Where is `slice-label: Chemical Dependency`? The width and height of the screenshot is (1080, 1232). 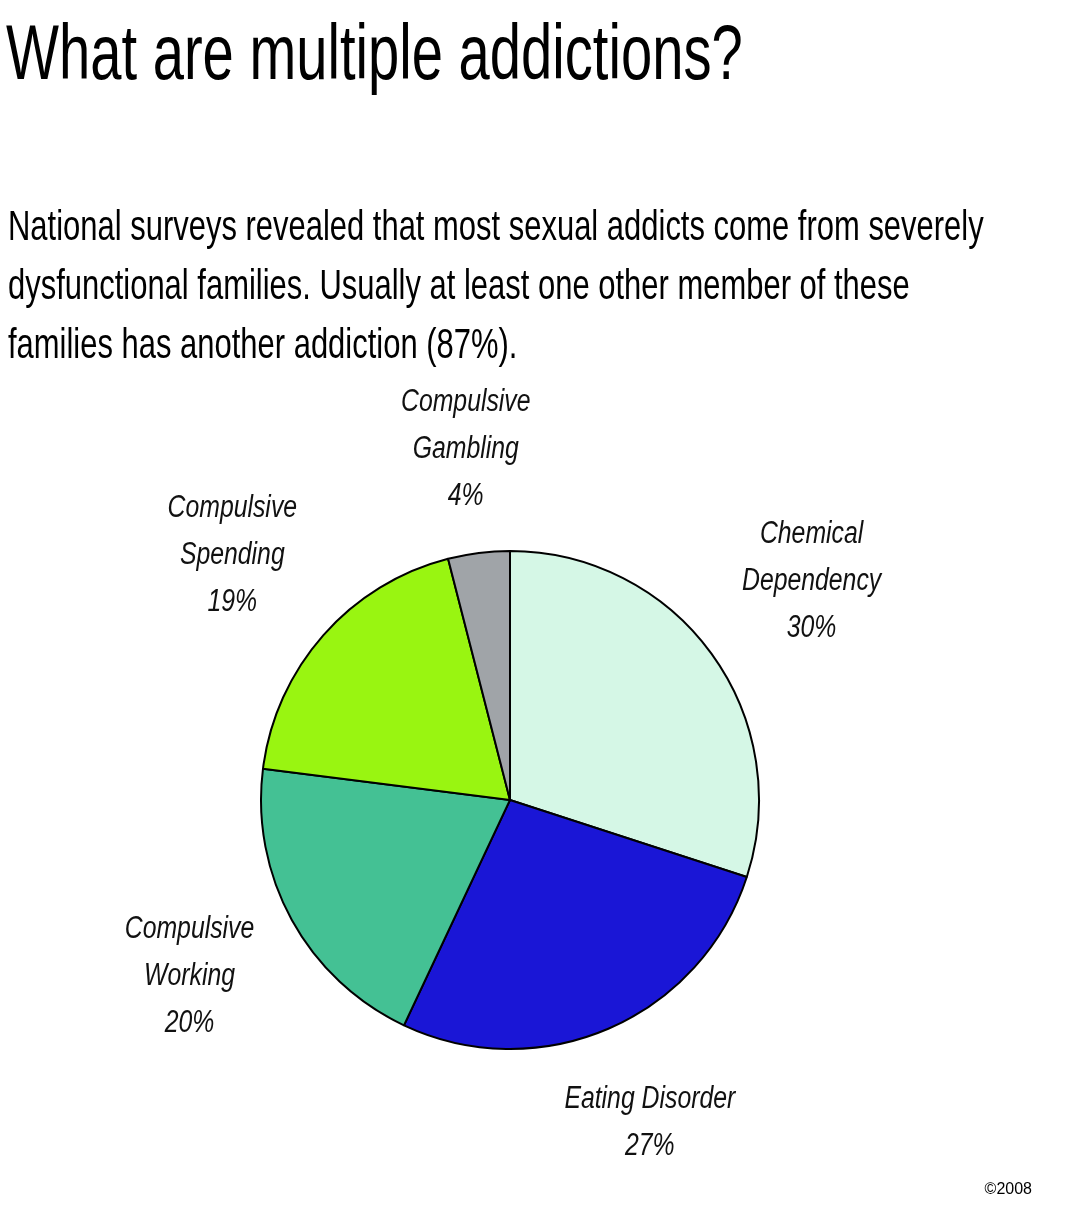 slice-label: Chemical Dependency is located at coordinates (812, 555).